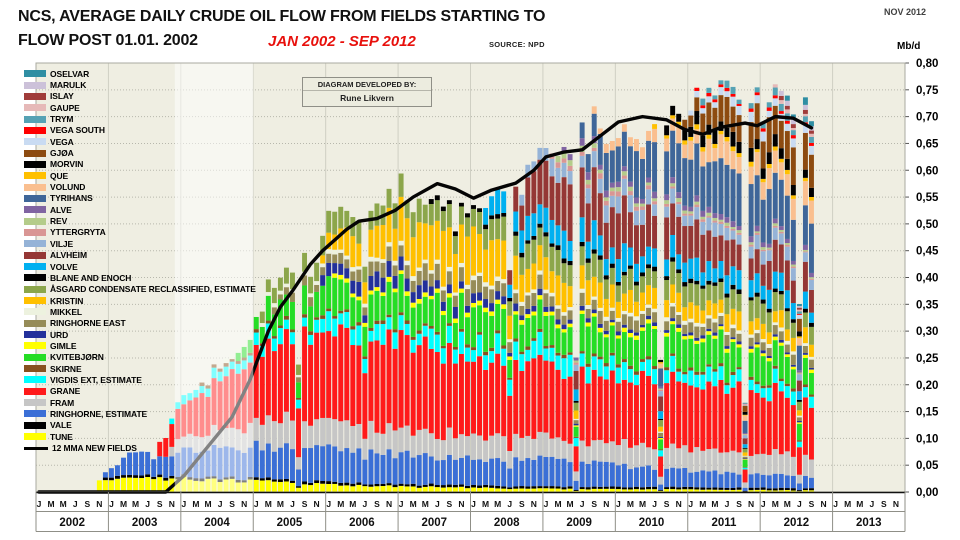 The image size is (960, 540). What do you see at coordinates (927, 305) in the screenshot?
I see `y-tick-label: 0,35` at bounding box center [927, 305].